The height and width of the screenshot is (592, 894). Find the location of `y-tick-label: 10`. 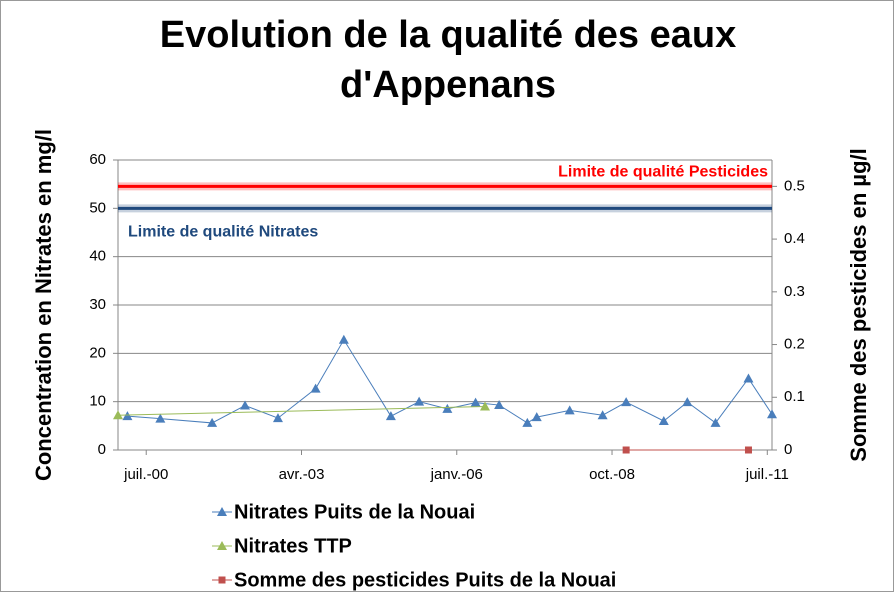

y-tick-label: 10 is located at coordinates (97, 401).